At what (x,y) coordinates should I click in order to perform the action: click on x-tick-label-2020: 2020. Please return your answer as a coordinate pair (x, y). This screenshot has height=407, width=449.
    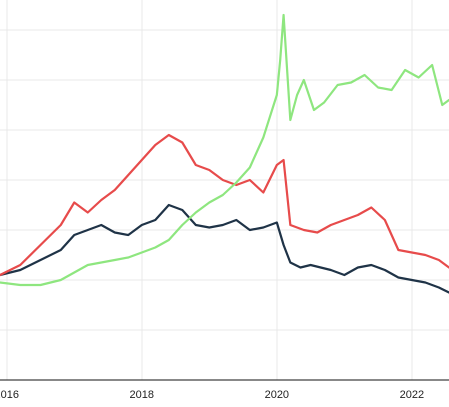
    Looking at the image, I should click on (277, 395).